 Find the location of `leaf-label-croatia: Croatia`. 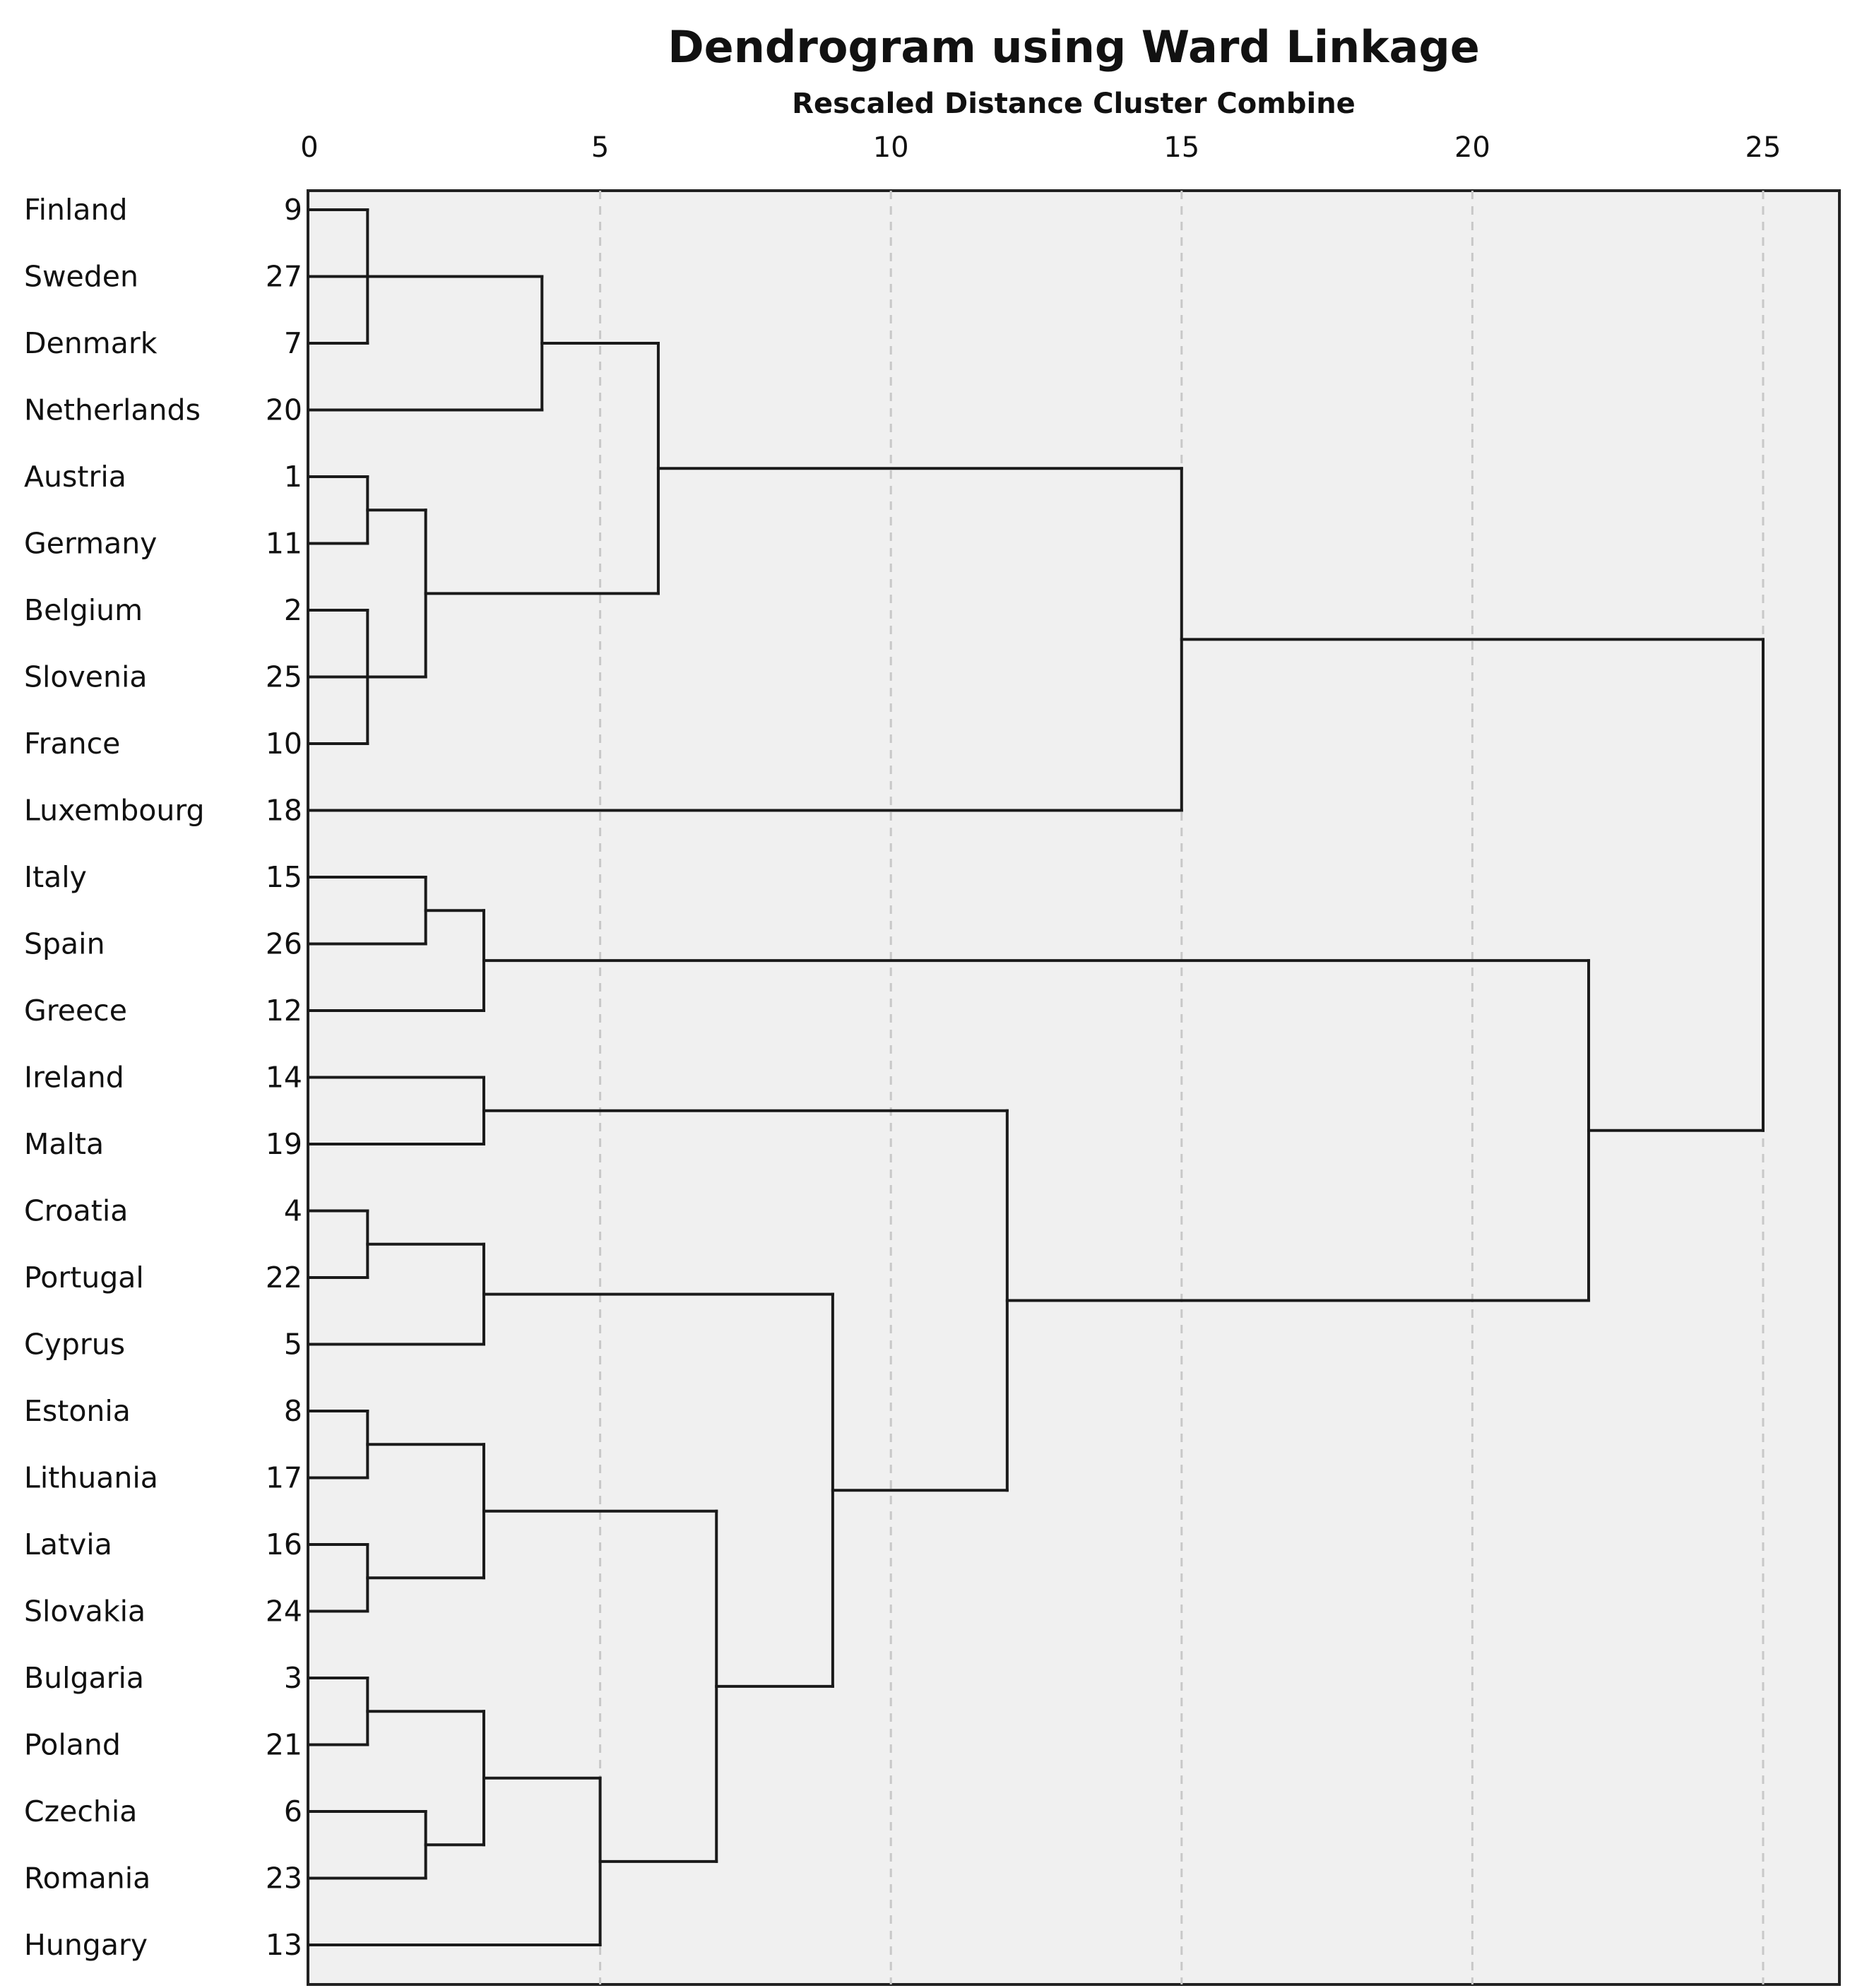

leaf-label-croatia: Croatia is located at coordinates (76, 1211).